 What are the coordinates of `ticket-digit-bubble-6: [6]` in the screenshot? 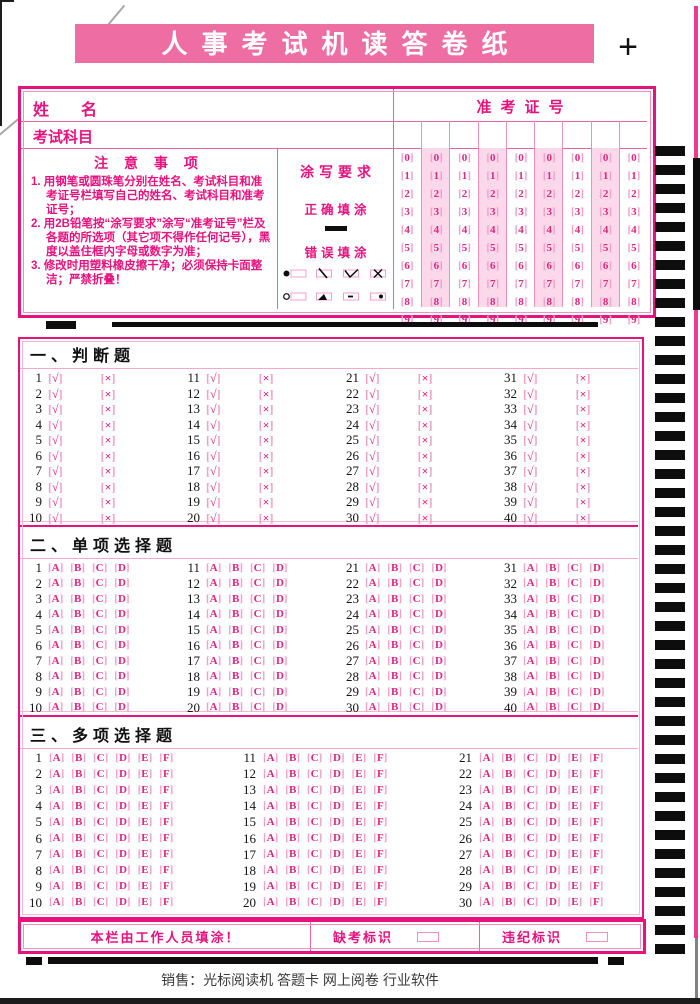 It's located at (407, 266).